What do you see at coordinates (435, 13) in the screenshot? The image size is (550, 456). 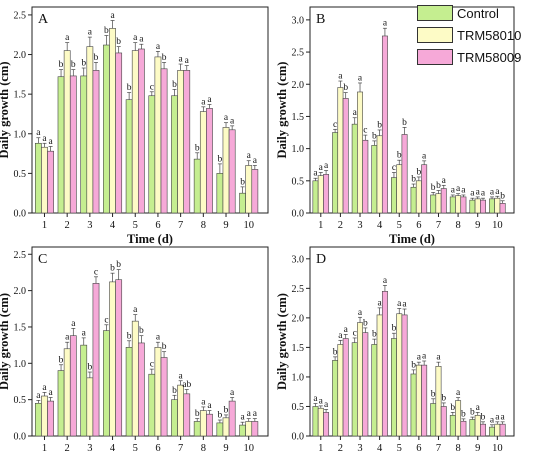 I see `legend-swatch-control` at bounding box center [435, 13].